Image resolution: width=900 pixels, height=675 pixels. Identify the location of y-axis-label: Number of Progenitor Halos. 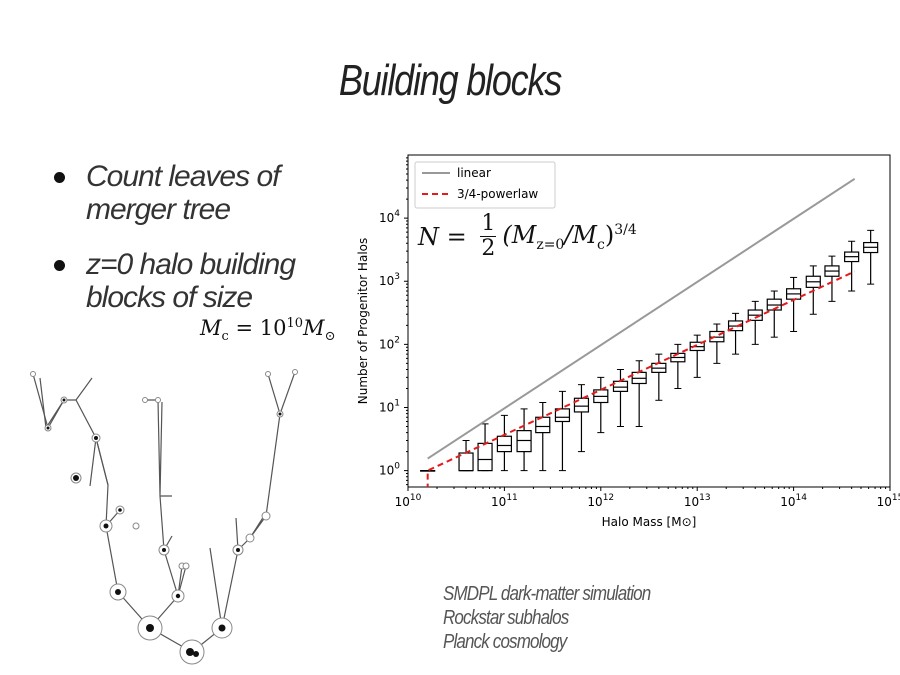
(363, 321).